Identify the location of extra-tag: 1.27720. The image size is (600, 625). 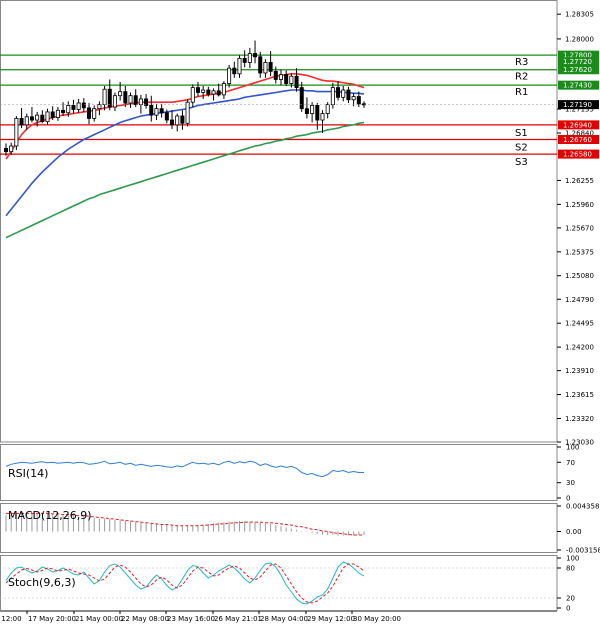
(577, 62).